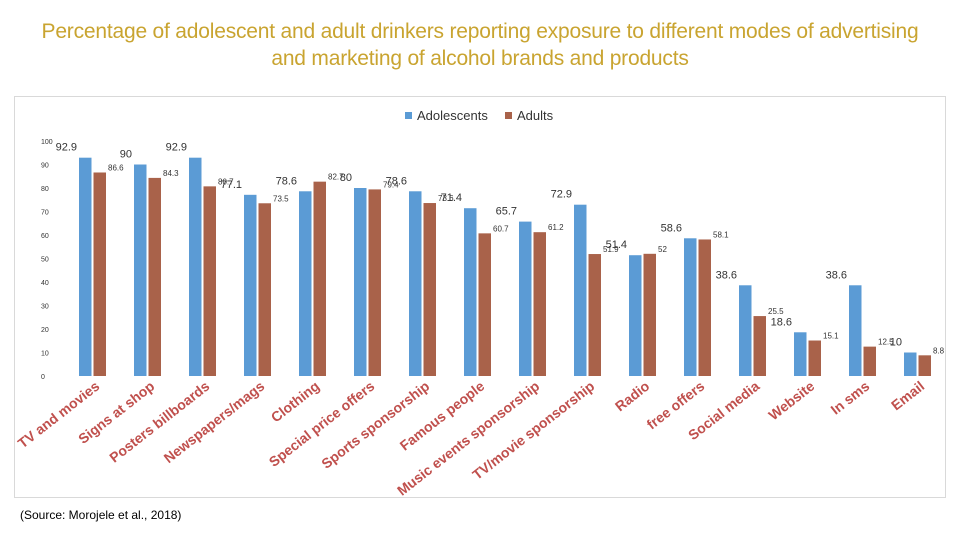 The height and width of the screenshot is (540, 960). Describe the element at coordinates (126, 155) in the screenshot. I see `data-label-adolescents: 90` at that location.